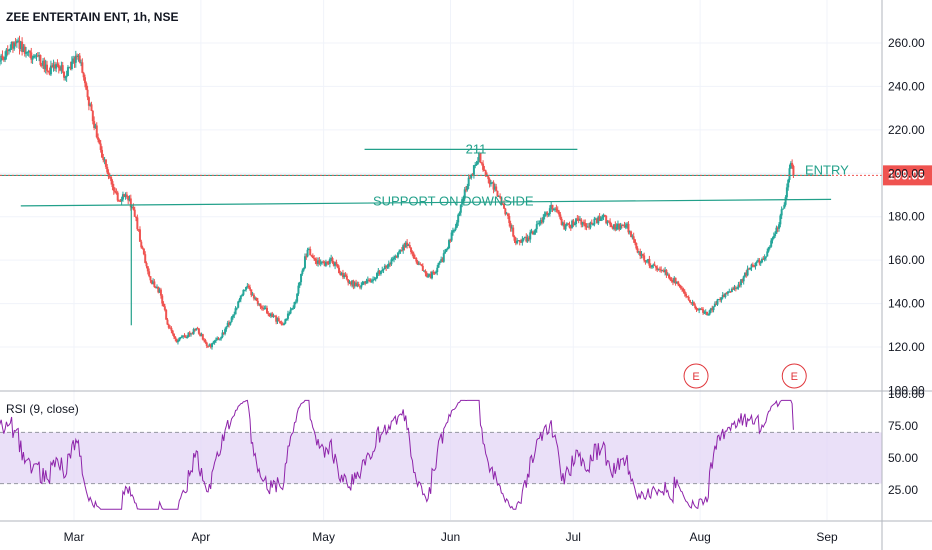 Image resolution: width=932 pixels, height=550 pixels. What do you see at coordinates (426, 202) in the screenshot?
I see `support-line` at bounding box center [426, 202].